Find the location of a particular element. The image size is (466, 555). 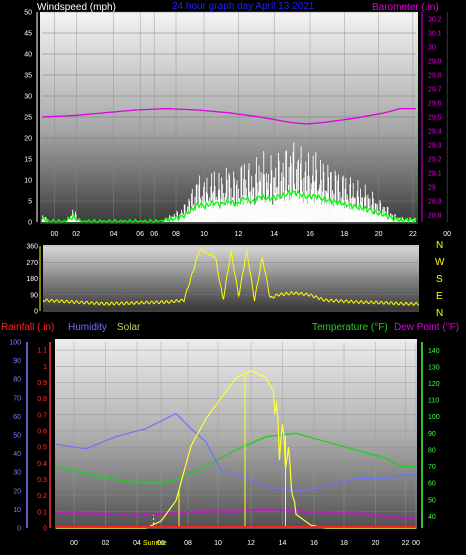

wind-x-tick-label: 14 is located at coordinates (274, 234).